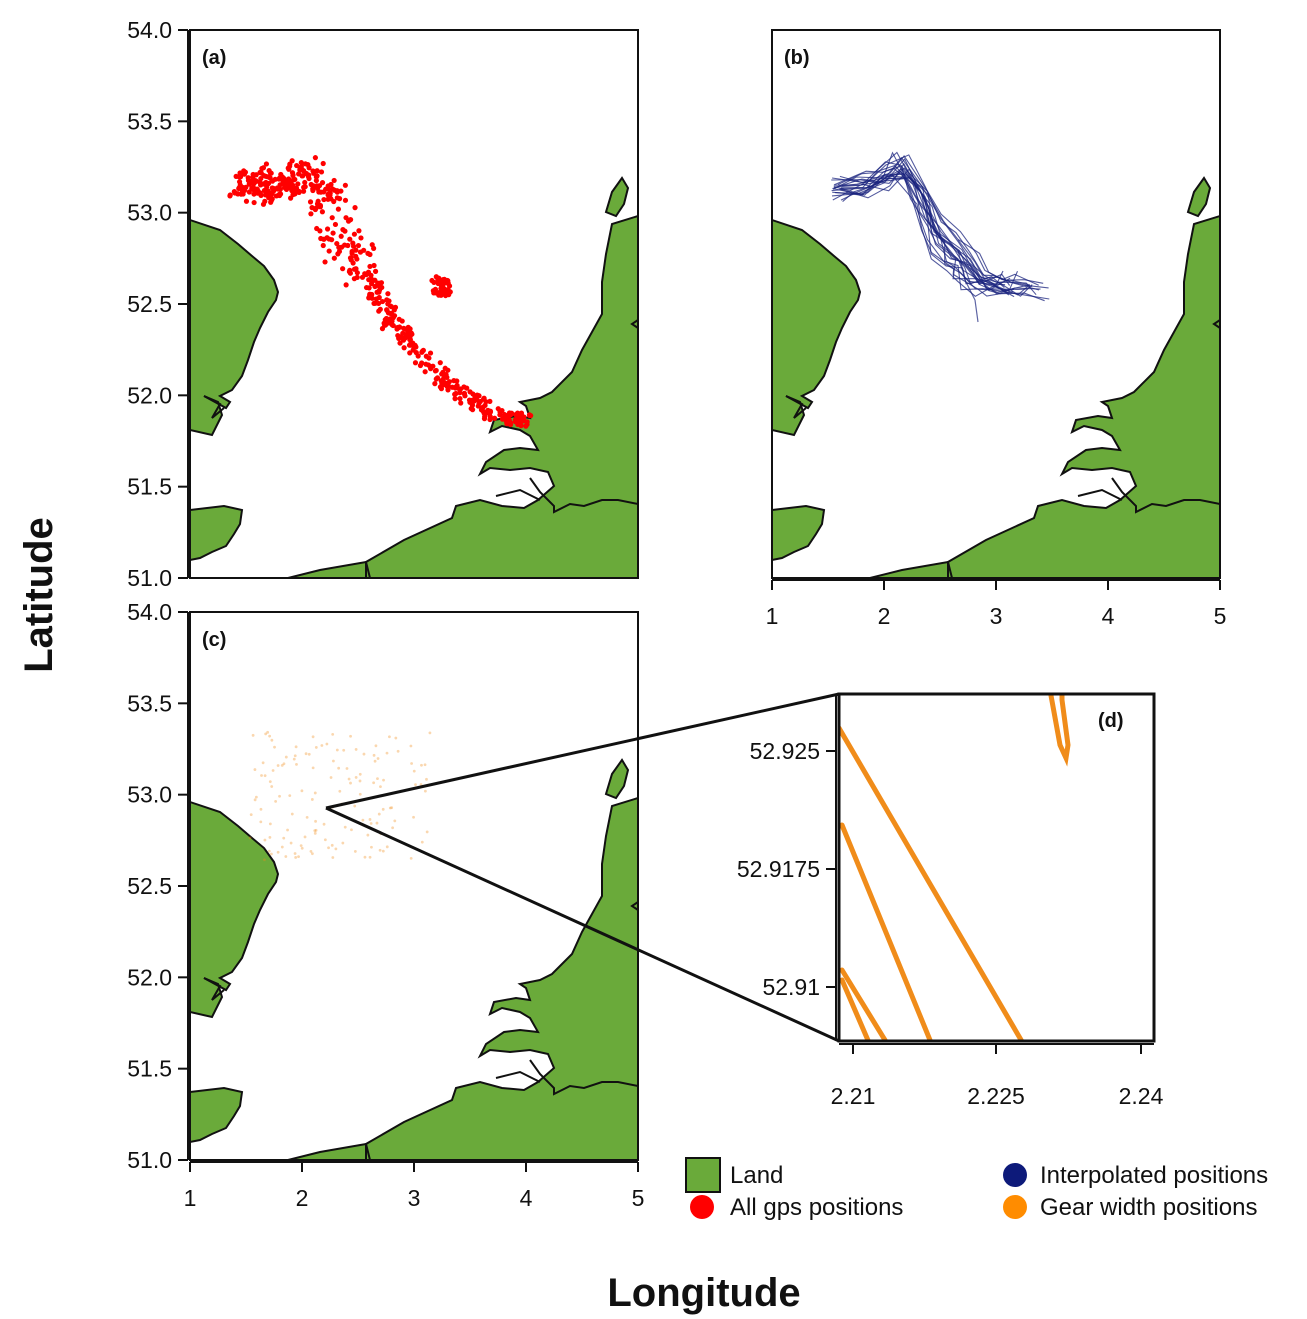 The height and width of the screenshot is (1319, 1307). Describe the element at coordinates (149, 487) in the screenshot. I see `lat-tick-label: 51.5` at that location.